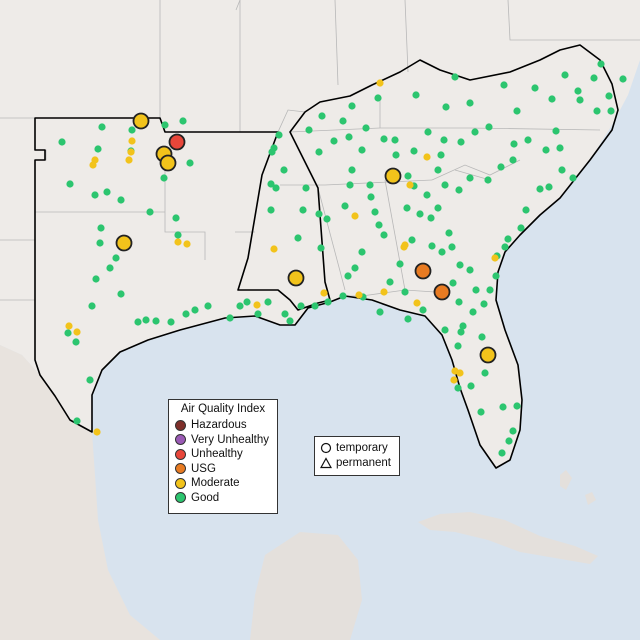  I want to click on triangle-icon, so click(326, 463).